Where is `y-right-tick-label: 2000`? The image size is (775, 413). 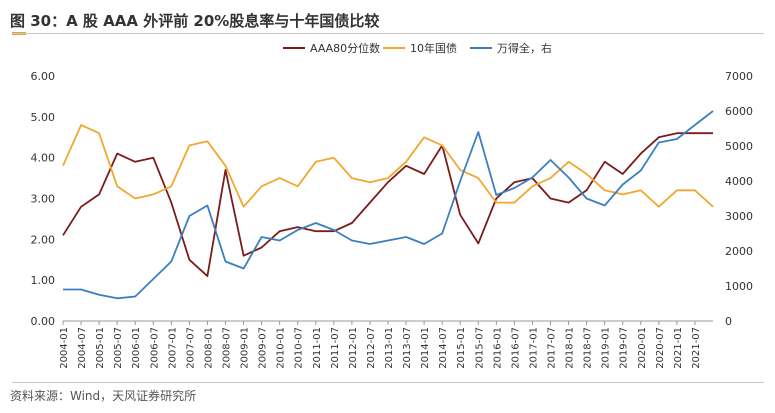
y-right-tick-label: 2000 is located at coordinates (739, 251).